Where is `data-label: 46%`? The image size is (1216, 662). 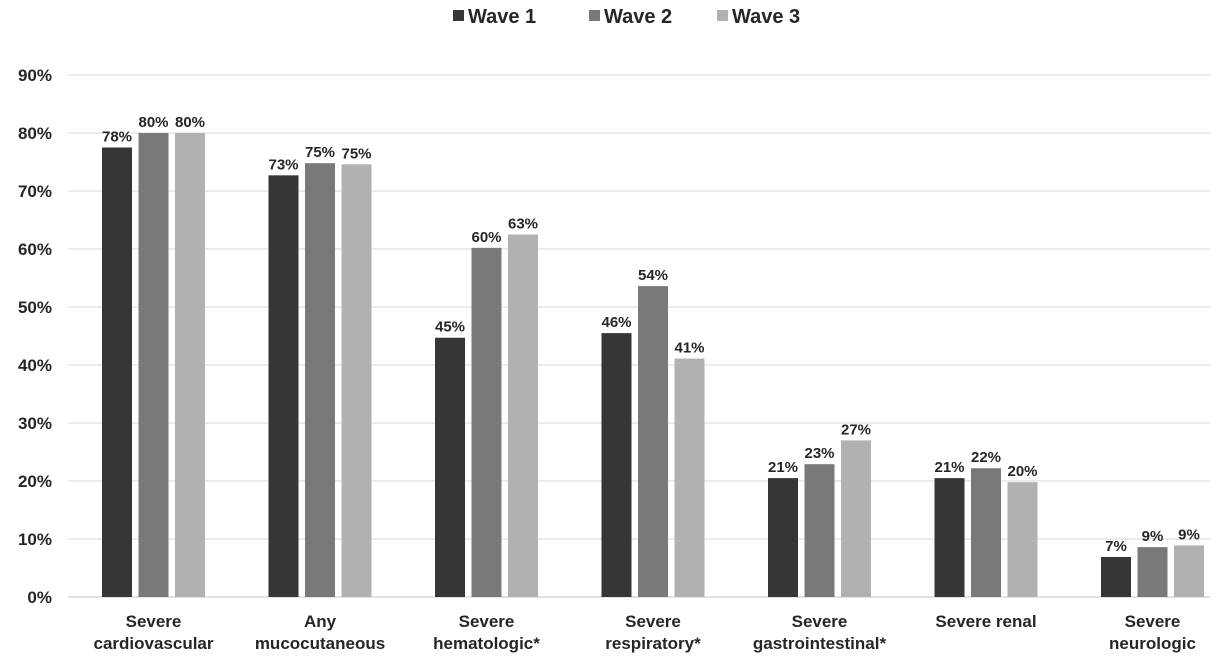
data-label: 46% is located at coordinates (616, 322).